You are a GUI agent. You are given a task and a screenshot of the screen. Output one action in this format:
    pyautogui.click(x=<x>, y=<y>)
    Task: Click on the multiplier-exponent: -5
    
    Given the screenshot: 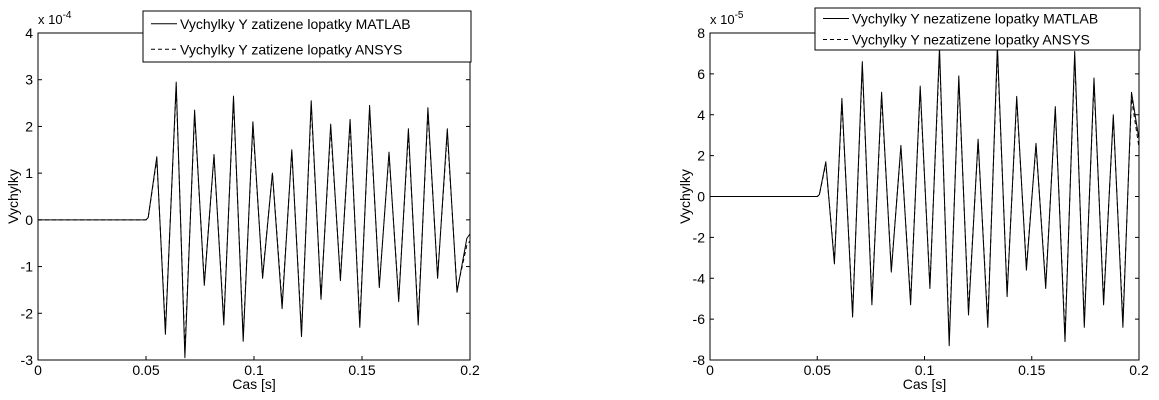 What is the action you would take?
    pyautogui.click(x=739, y=15)
    